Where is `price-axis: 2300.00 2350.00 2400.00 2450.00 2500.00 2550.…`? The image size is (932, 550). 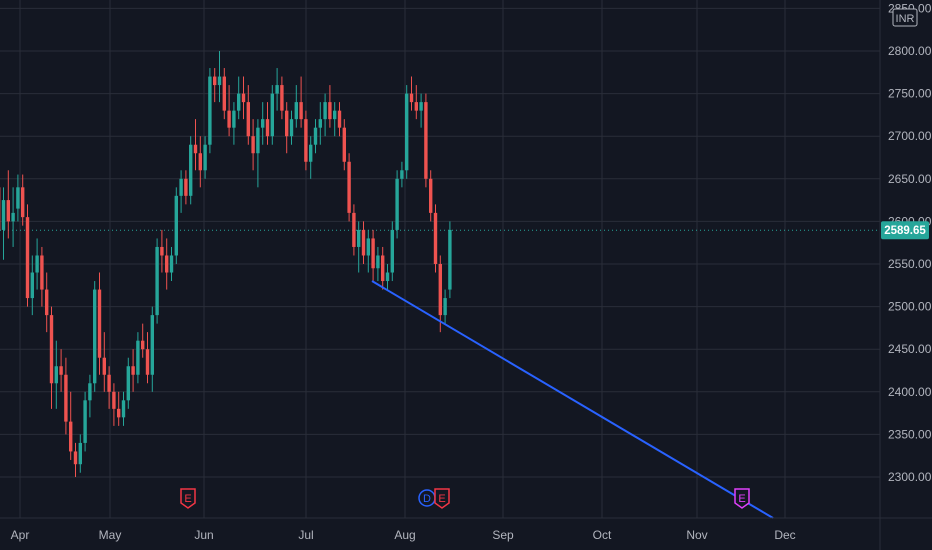 price-axis: 2300.00 2350.00 2400.00 2450.00 2500.00 2550.… is located at coordinates (910, 242).